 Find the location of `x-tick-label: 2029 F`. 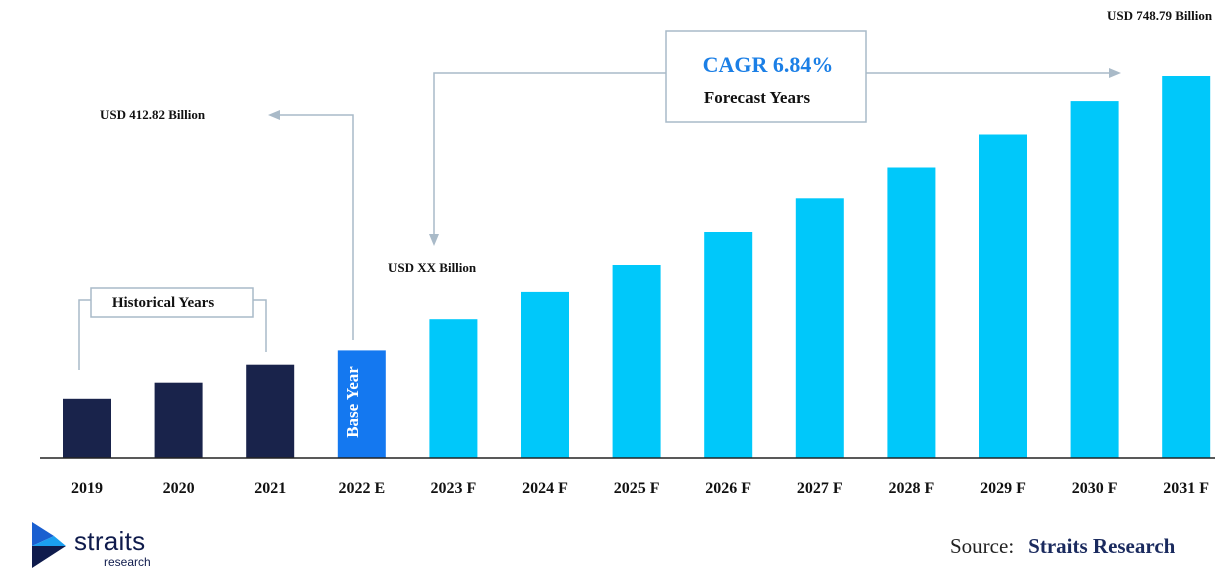

x-tick-label: 2029 F is located at coordinates (1003, 488).